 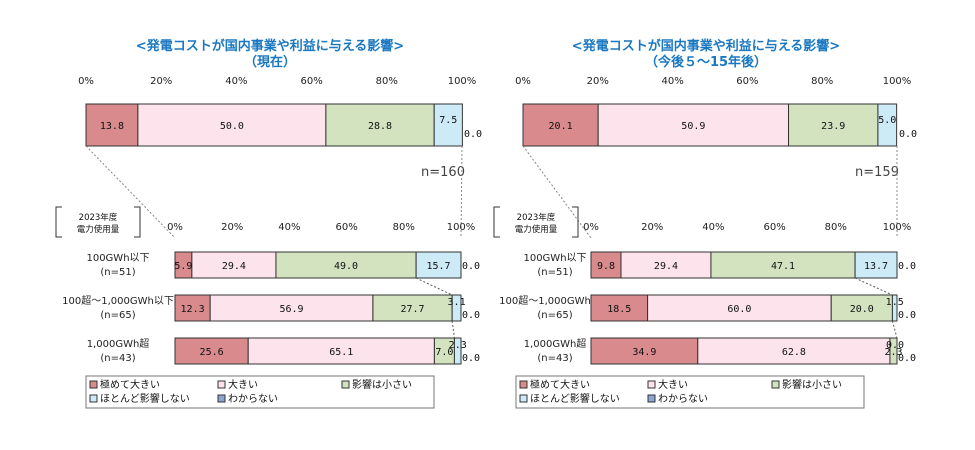 I want to click on data-label: 27.7, so click(x=412, y=309).